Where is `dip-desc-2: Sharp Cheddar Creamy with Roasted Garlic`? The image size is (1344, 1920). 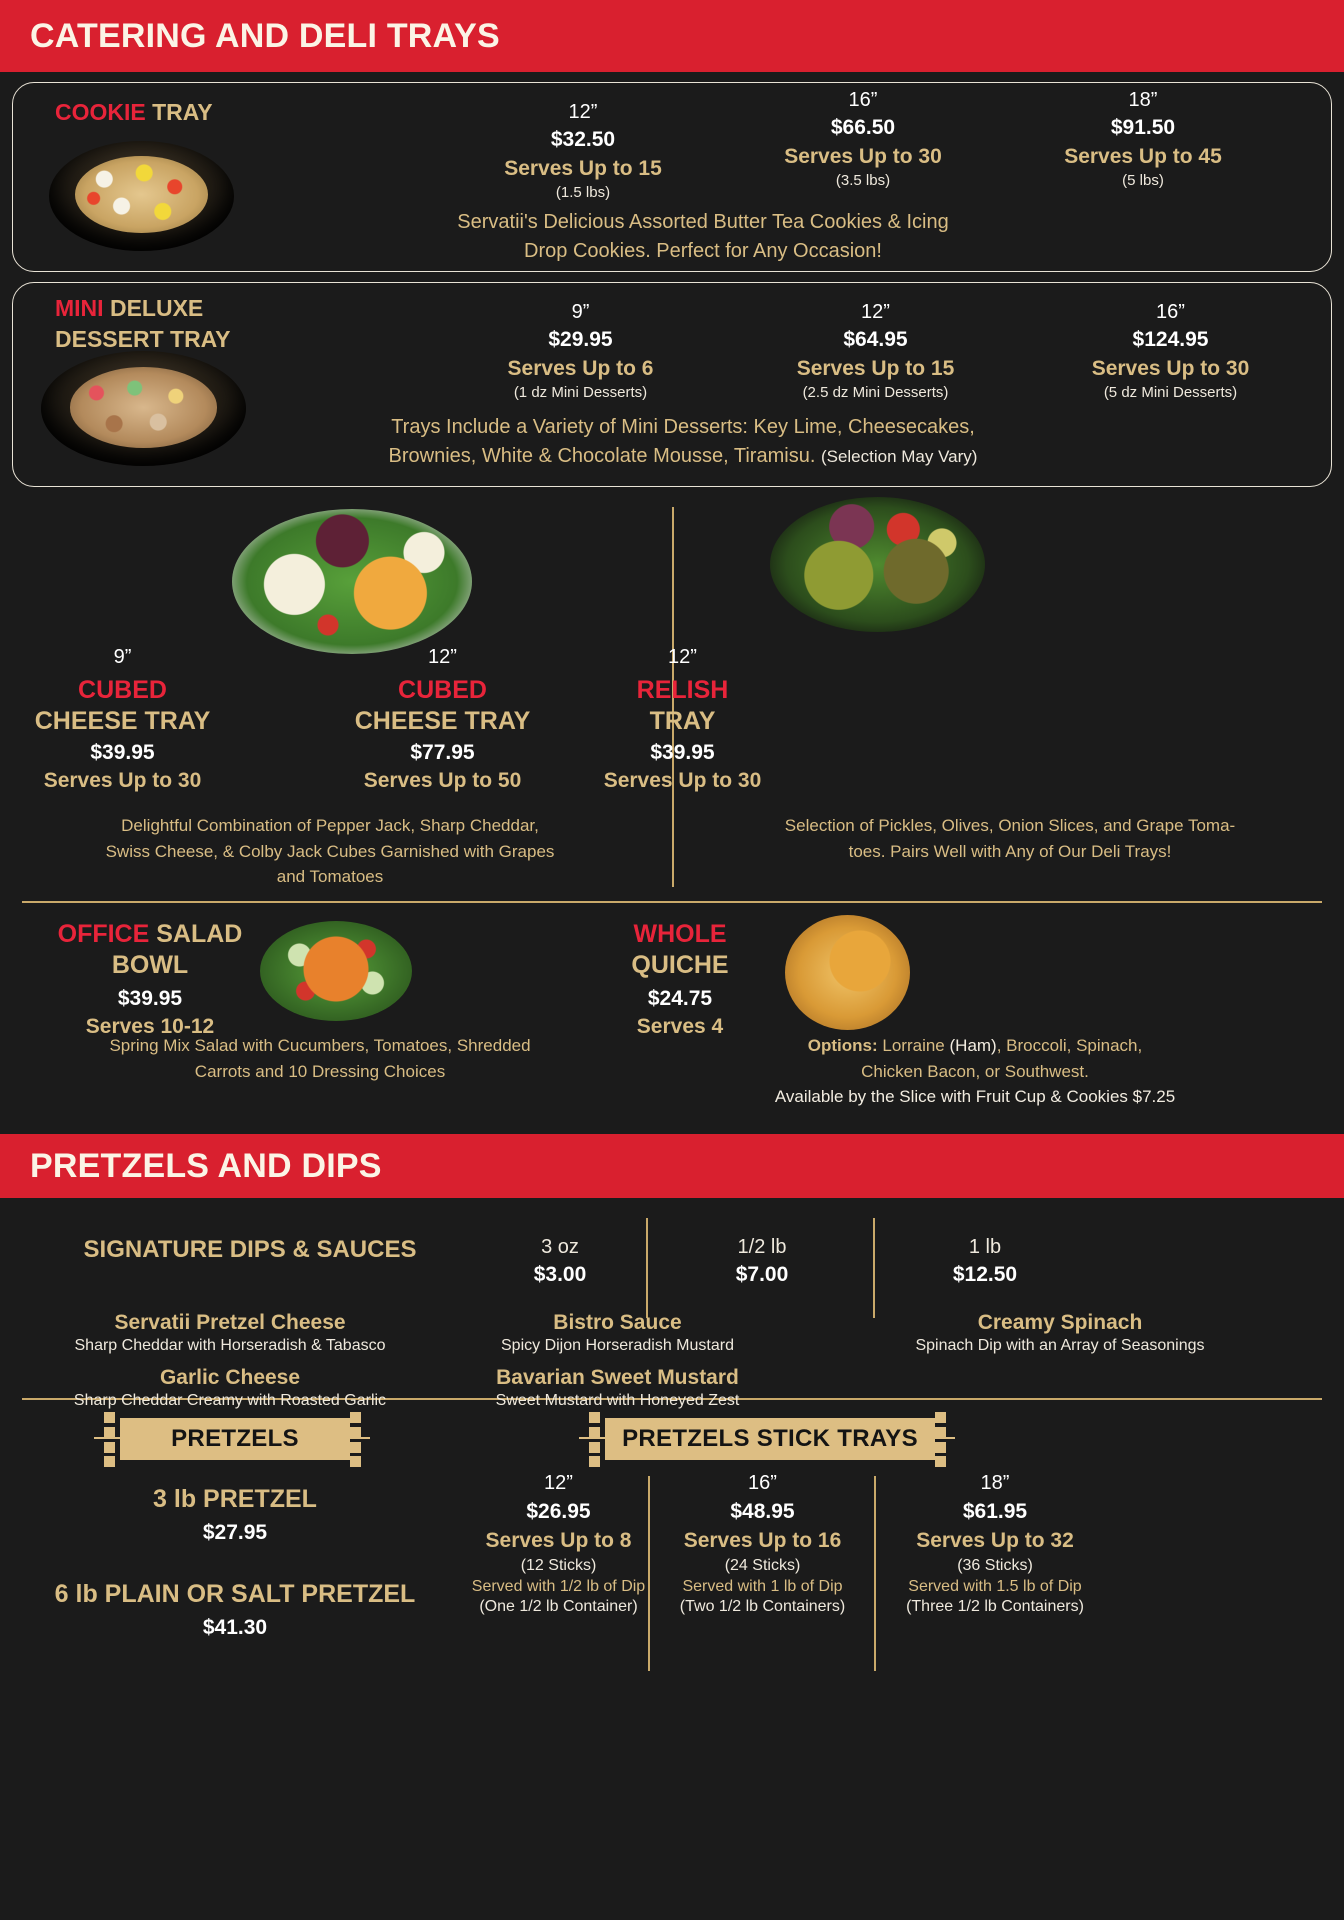 dip-desc-2: Sharp Cheddar Creamy with Roasted Garlic is located at coordinates (230, 1400).